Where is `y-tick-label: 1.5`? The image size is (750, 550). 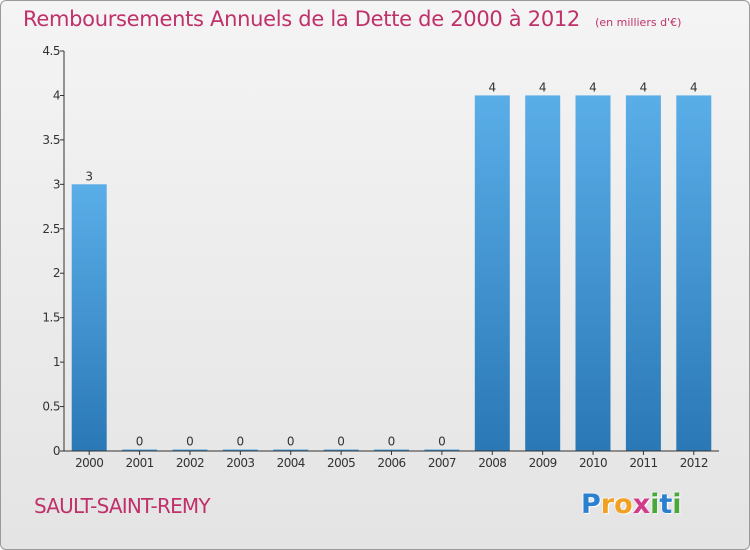
y-tick-label: 1.5 is located at coordinates (51, 318).